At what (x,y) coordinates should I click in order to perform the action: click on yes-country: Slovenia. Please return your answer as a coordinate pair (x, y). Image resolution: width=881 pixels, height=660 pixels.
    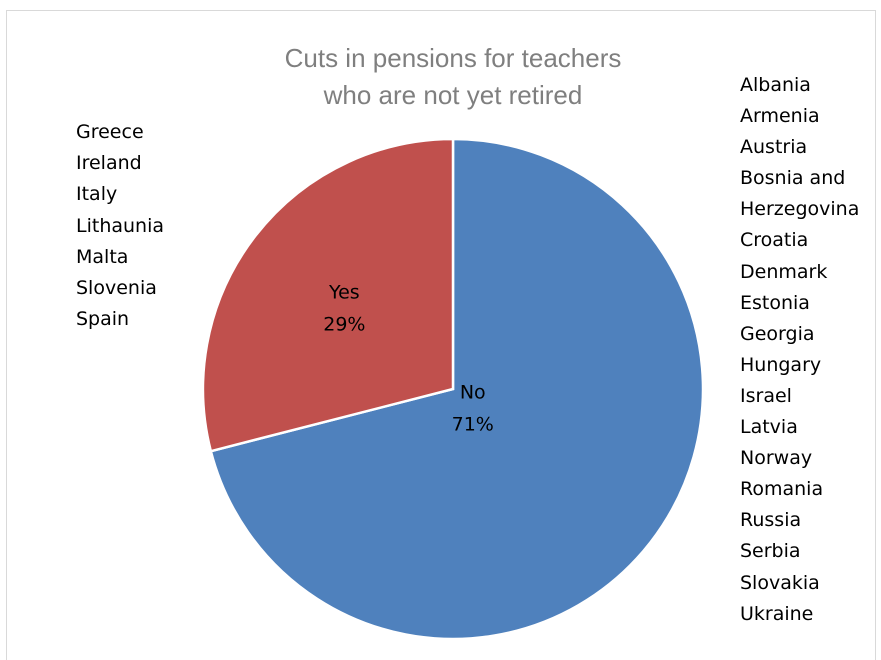
    Looking at the image, I should click on (116, 288).